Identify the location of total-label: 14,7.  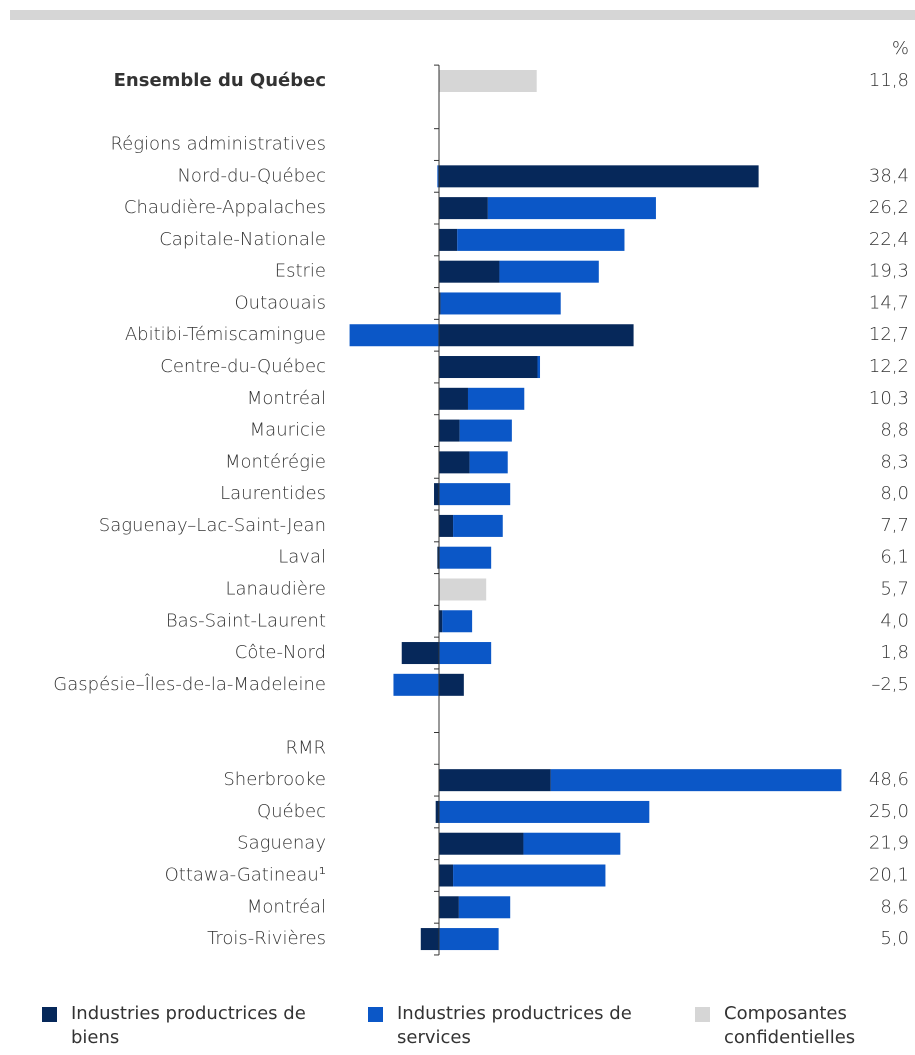
(889, 302).